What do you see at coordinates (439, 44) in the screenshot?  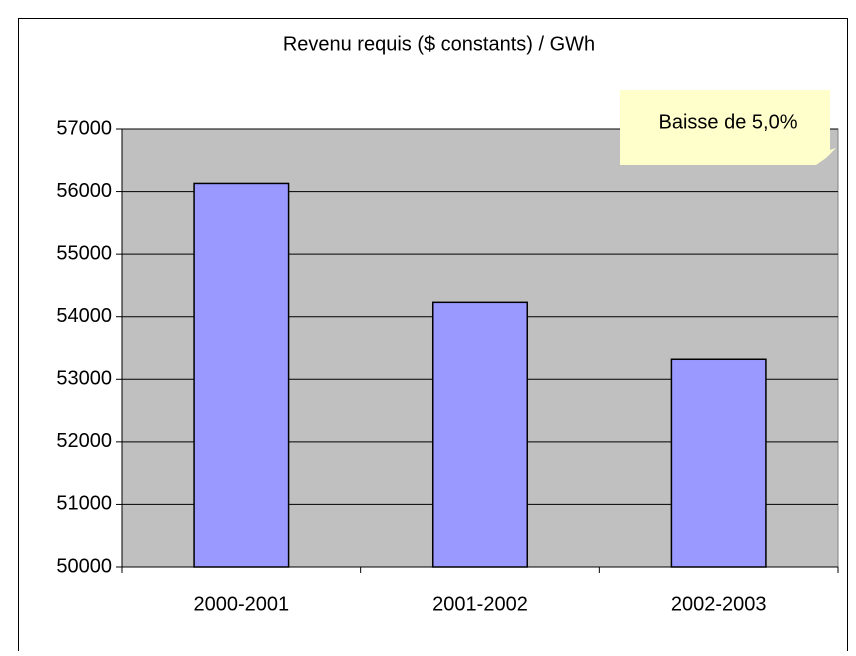 I see `chart-title: Revenu requis ($ constants) / GWh` at bounding box center [439, 44].